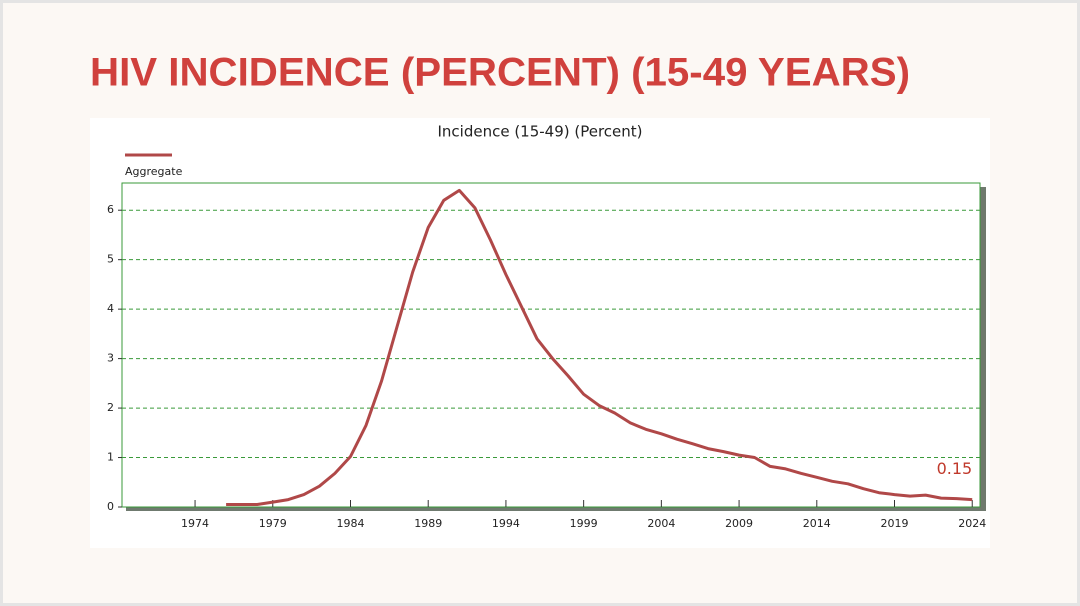 This screenshot has width=1080, height=606. I want to click on y-tick-label: 1, so click(110, 457).